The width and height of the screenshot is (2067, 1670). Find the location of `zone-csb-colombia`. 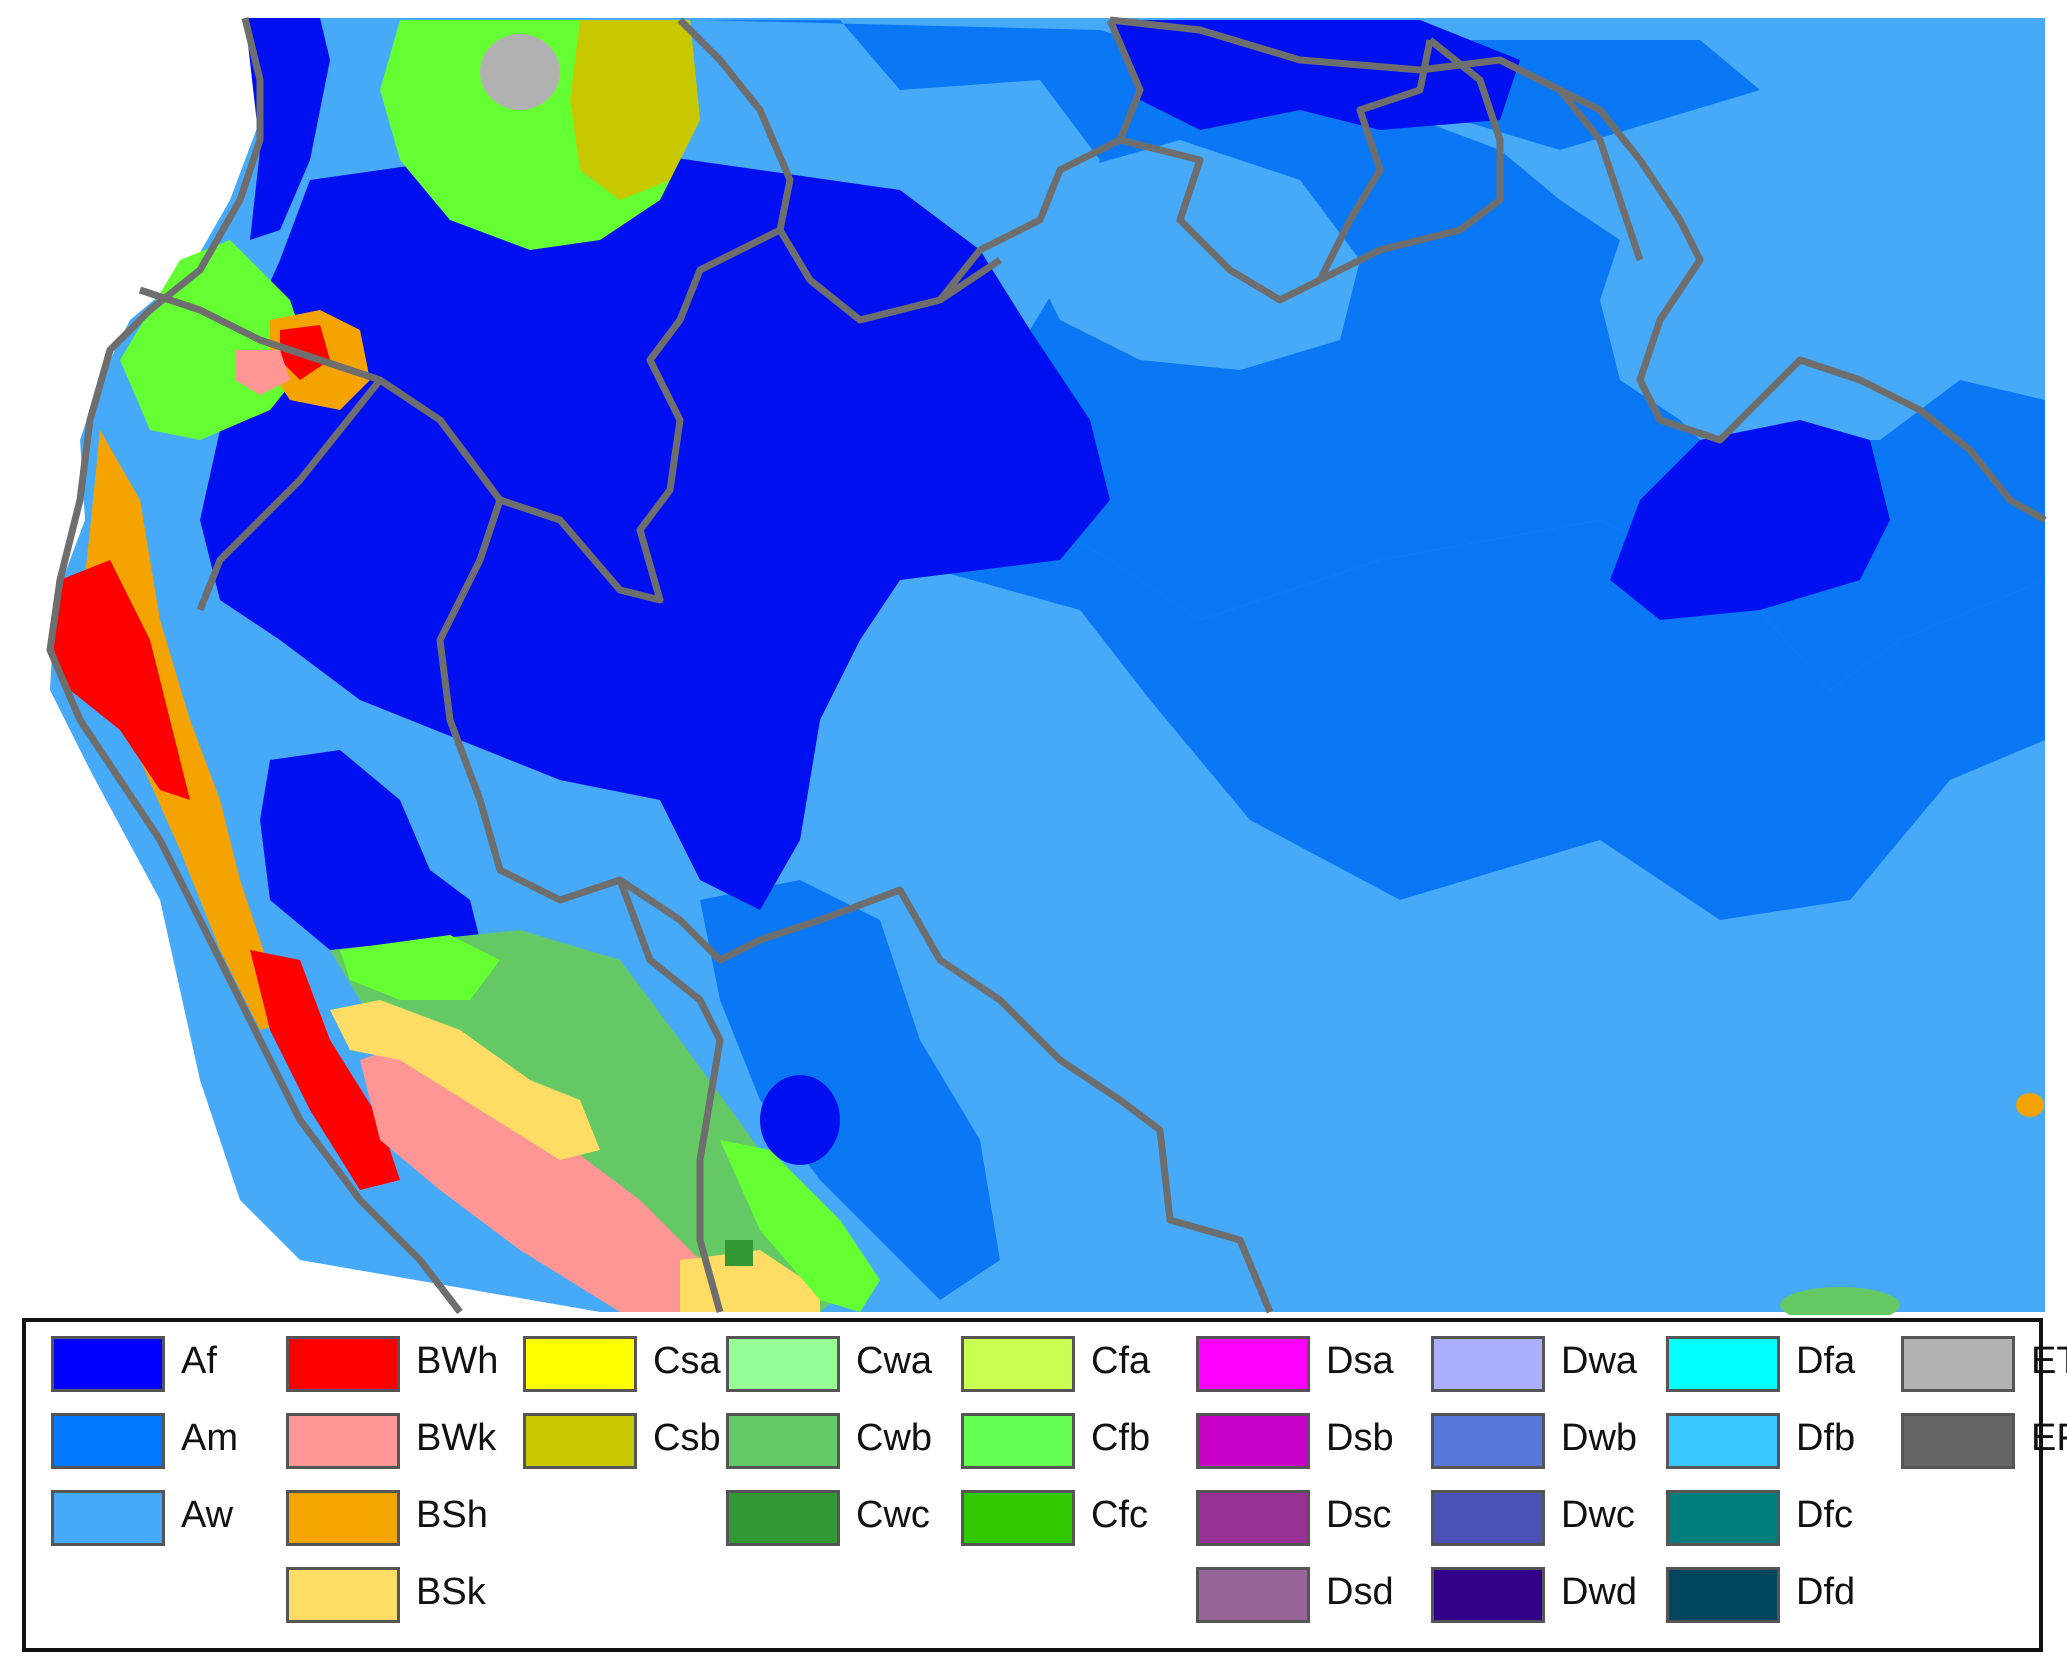

zone-csb-colombia is located at coordinates (635, 110).